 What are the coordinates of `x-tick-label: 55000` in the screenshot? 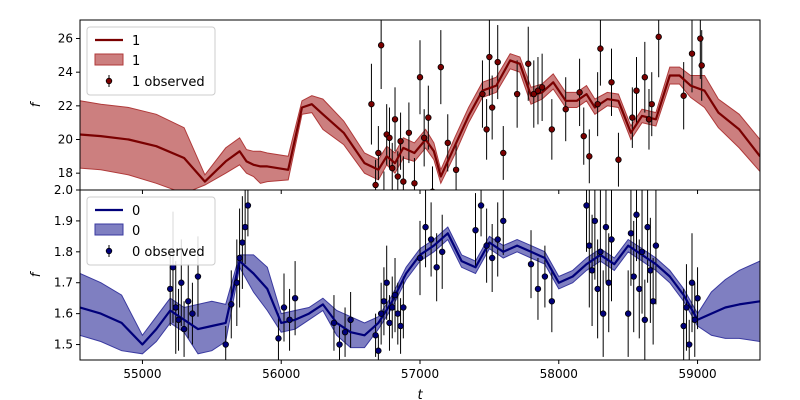 It's located at (142, 374).